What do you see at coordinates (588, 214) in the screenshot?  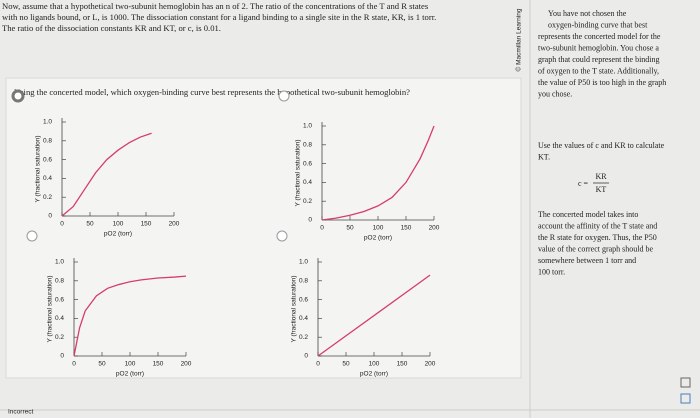 I see `feedback-line: The concerted model takes into` at bounding box center [588, 214].